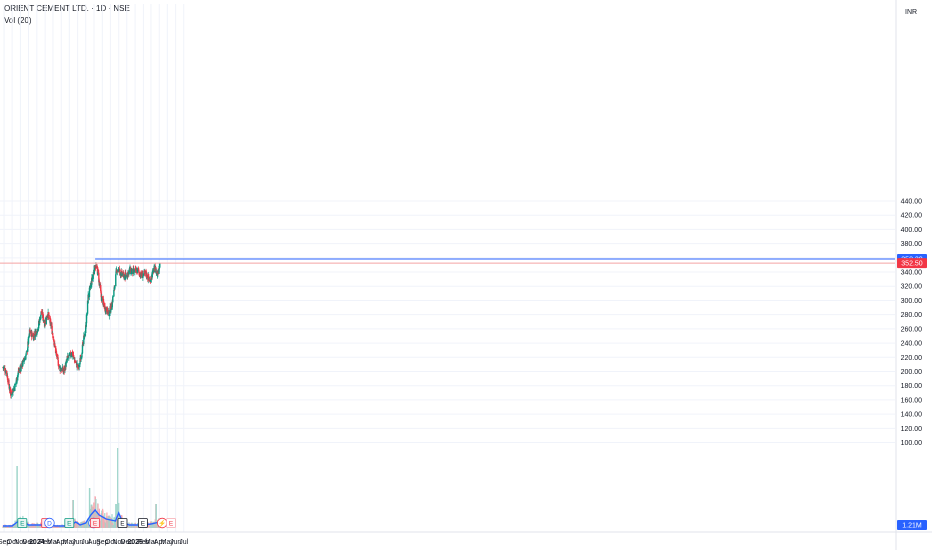 Image resolution: width=932 pixels, height=550 pixels. What do you see at coordinates (37, 542) in the screenshot?
I see `time-tick-label: 2024` at bounding box center [37, 542].